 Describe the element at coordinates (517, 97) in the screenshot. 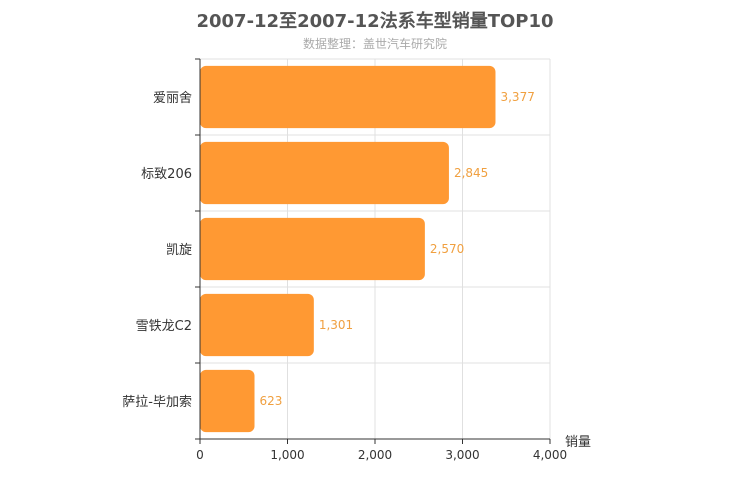

I see `bar-value-label: 3,377` at that location.